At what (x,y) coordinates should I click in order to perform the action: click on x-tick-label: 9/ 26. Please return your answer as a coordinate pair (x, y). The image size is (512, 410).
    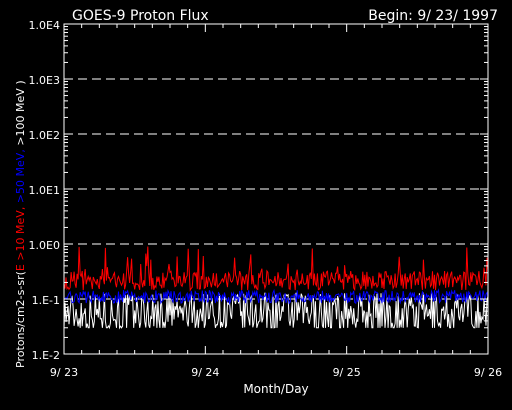
    Looking at the image, I should click on (488, 372).